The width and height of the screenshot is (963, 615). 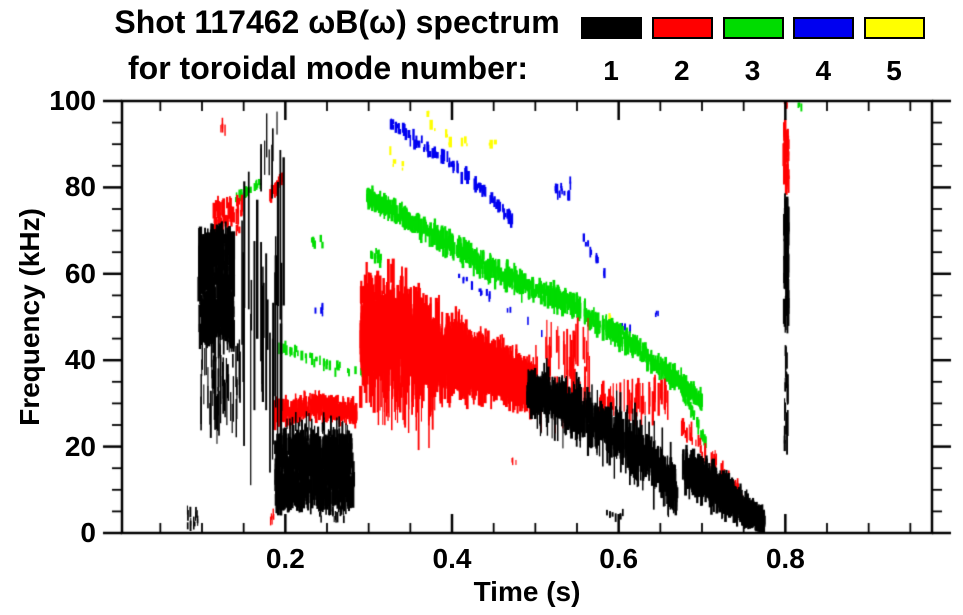 I want to click on y-tick-label-60: 60, so click(x=80, y=273).